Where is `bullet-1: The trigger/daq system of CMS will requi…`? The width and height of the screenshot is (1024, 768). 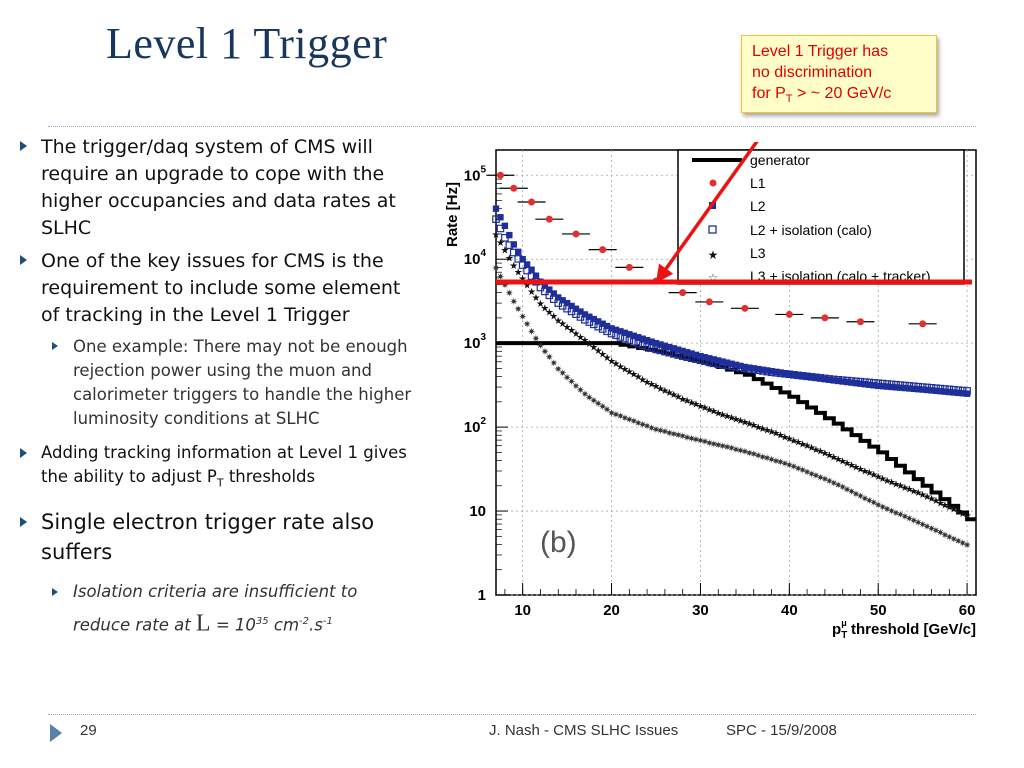 bullet-1: The trigger/daq system of CMS will requi… is located at coordinates (214, 188).